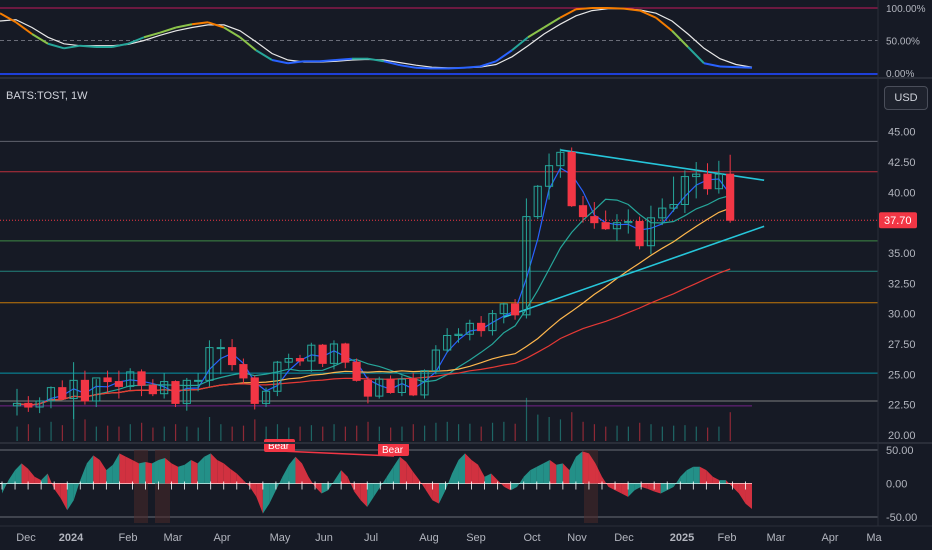 The width and height of the screenshot is (932, 550). Describe the element at coordinates (896, 485) in the screenshot. I see `osc-axis-label: 0.00` at that location.